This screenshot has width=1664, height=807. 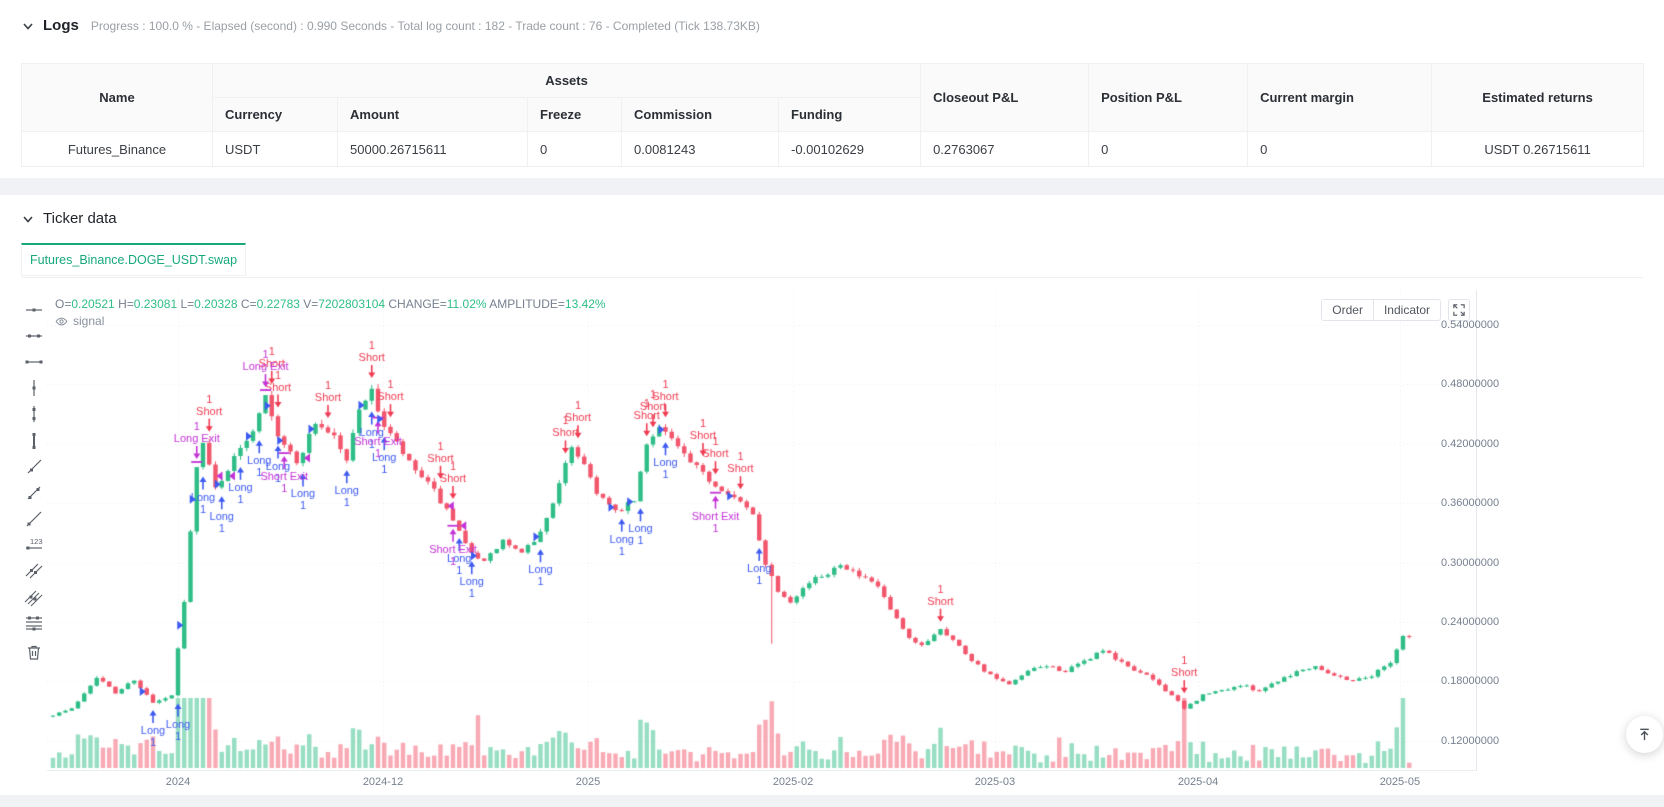 What do you see at coordinates (527, 304) in the screenshot?
I see `ohlc-label: AMPLITUDE=` at bounding box center [527, 304].